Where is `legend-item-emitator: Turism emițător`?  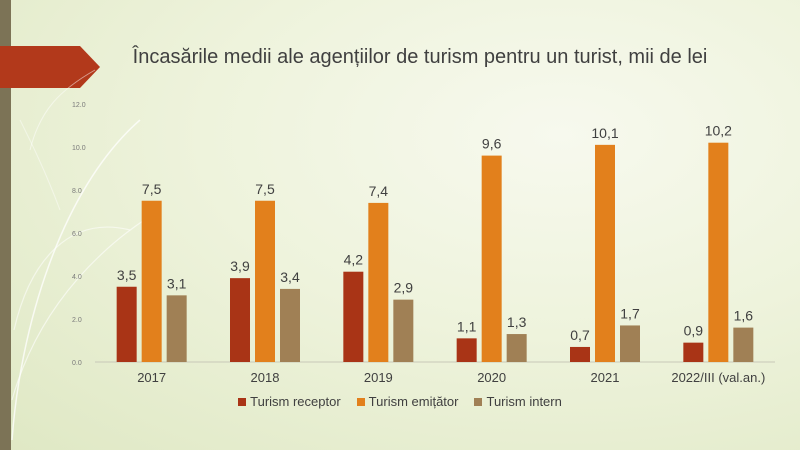
legend-item-emitator: Turism emițător is located at coordinates (407, 401).